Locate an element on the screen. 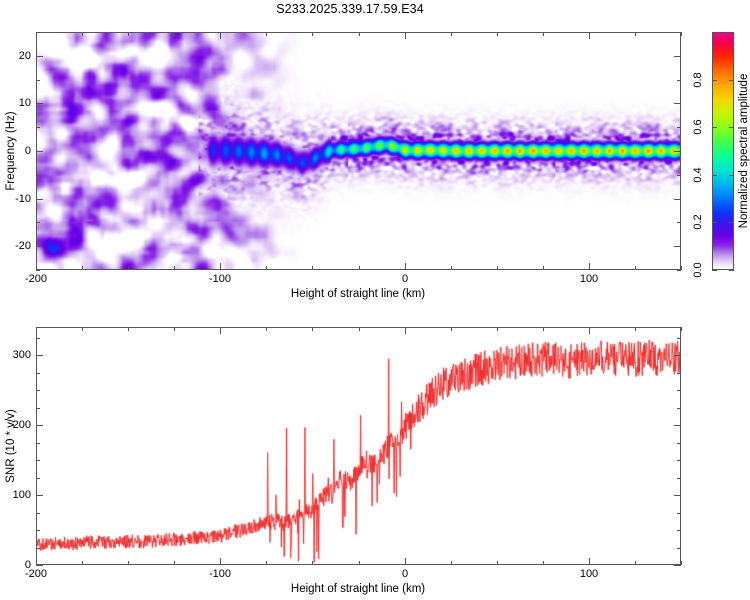 This screenshot has height=600, width=750. snr-ylabel: SNR (10 * v/v) is located at coordinates (11, 446).